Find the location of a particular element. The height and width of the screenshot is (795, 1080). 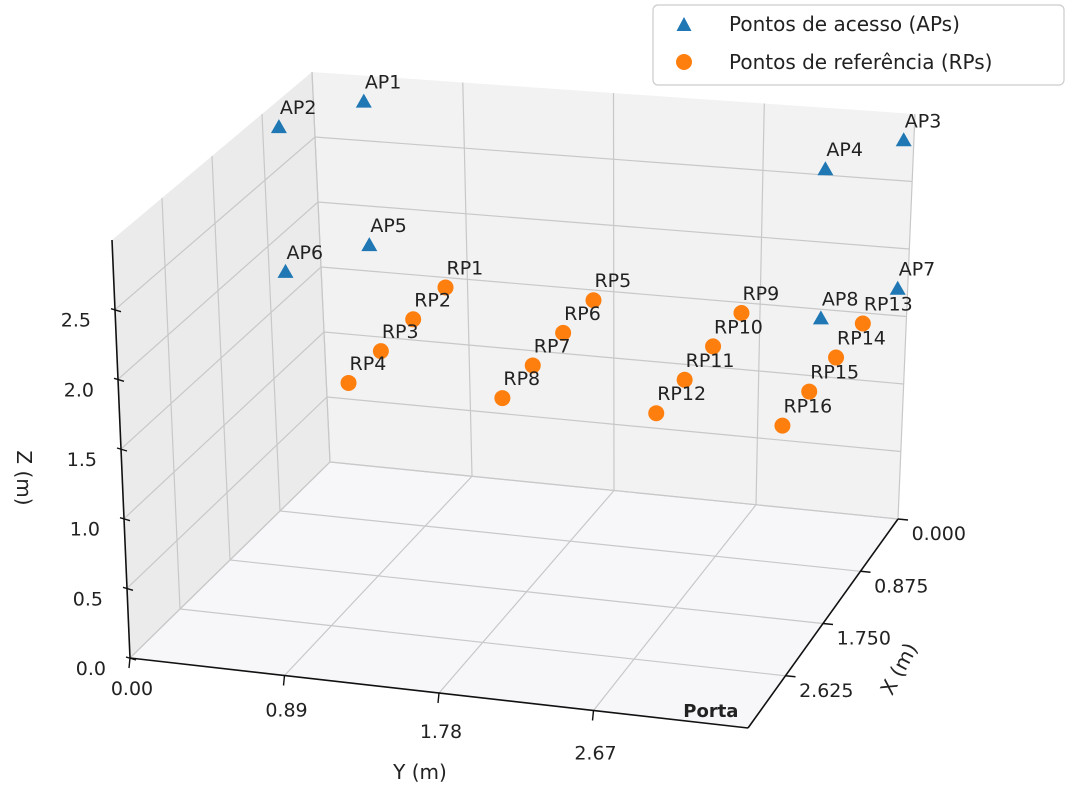

point-label: AP6 is located at coordinates (305, 253).